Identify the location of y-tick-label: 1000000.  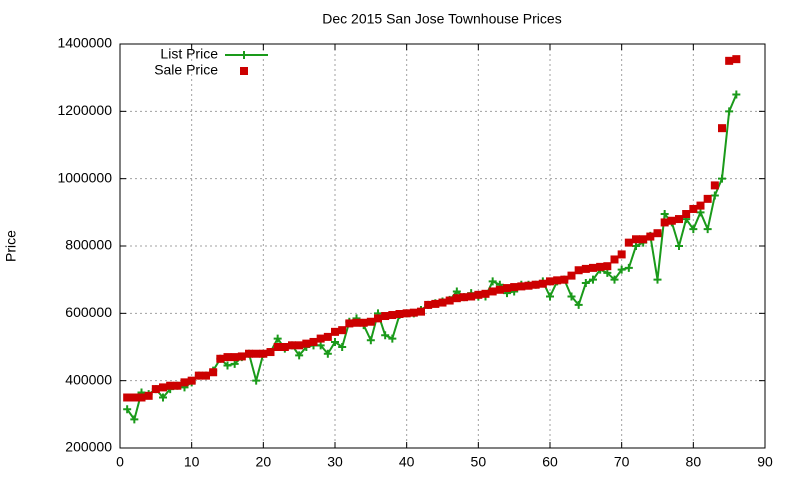
(84, 177).